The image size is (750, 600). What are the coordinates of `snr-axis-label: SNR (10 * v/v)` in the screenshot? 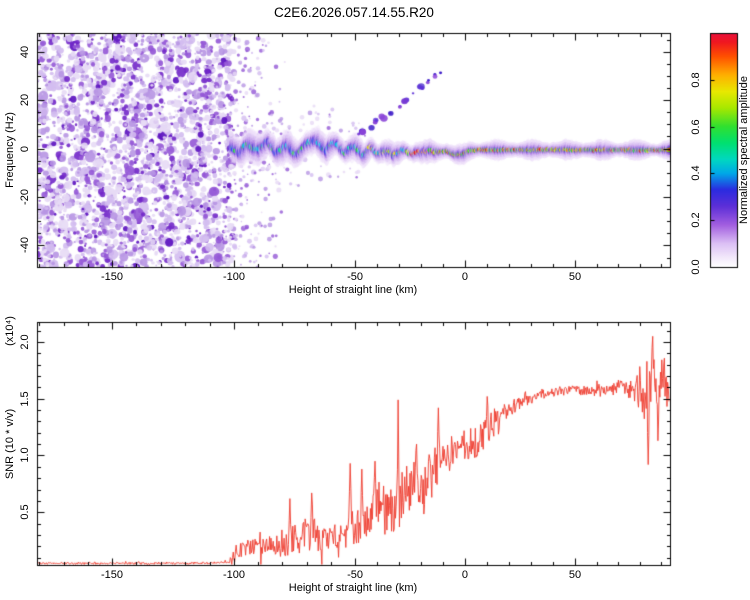 It's located at (10, 444).